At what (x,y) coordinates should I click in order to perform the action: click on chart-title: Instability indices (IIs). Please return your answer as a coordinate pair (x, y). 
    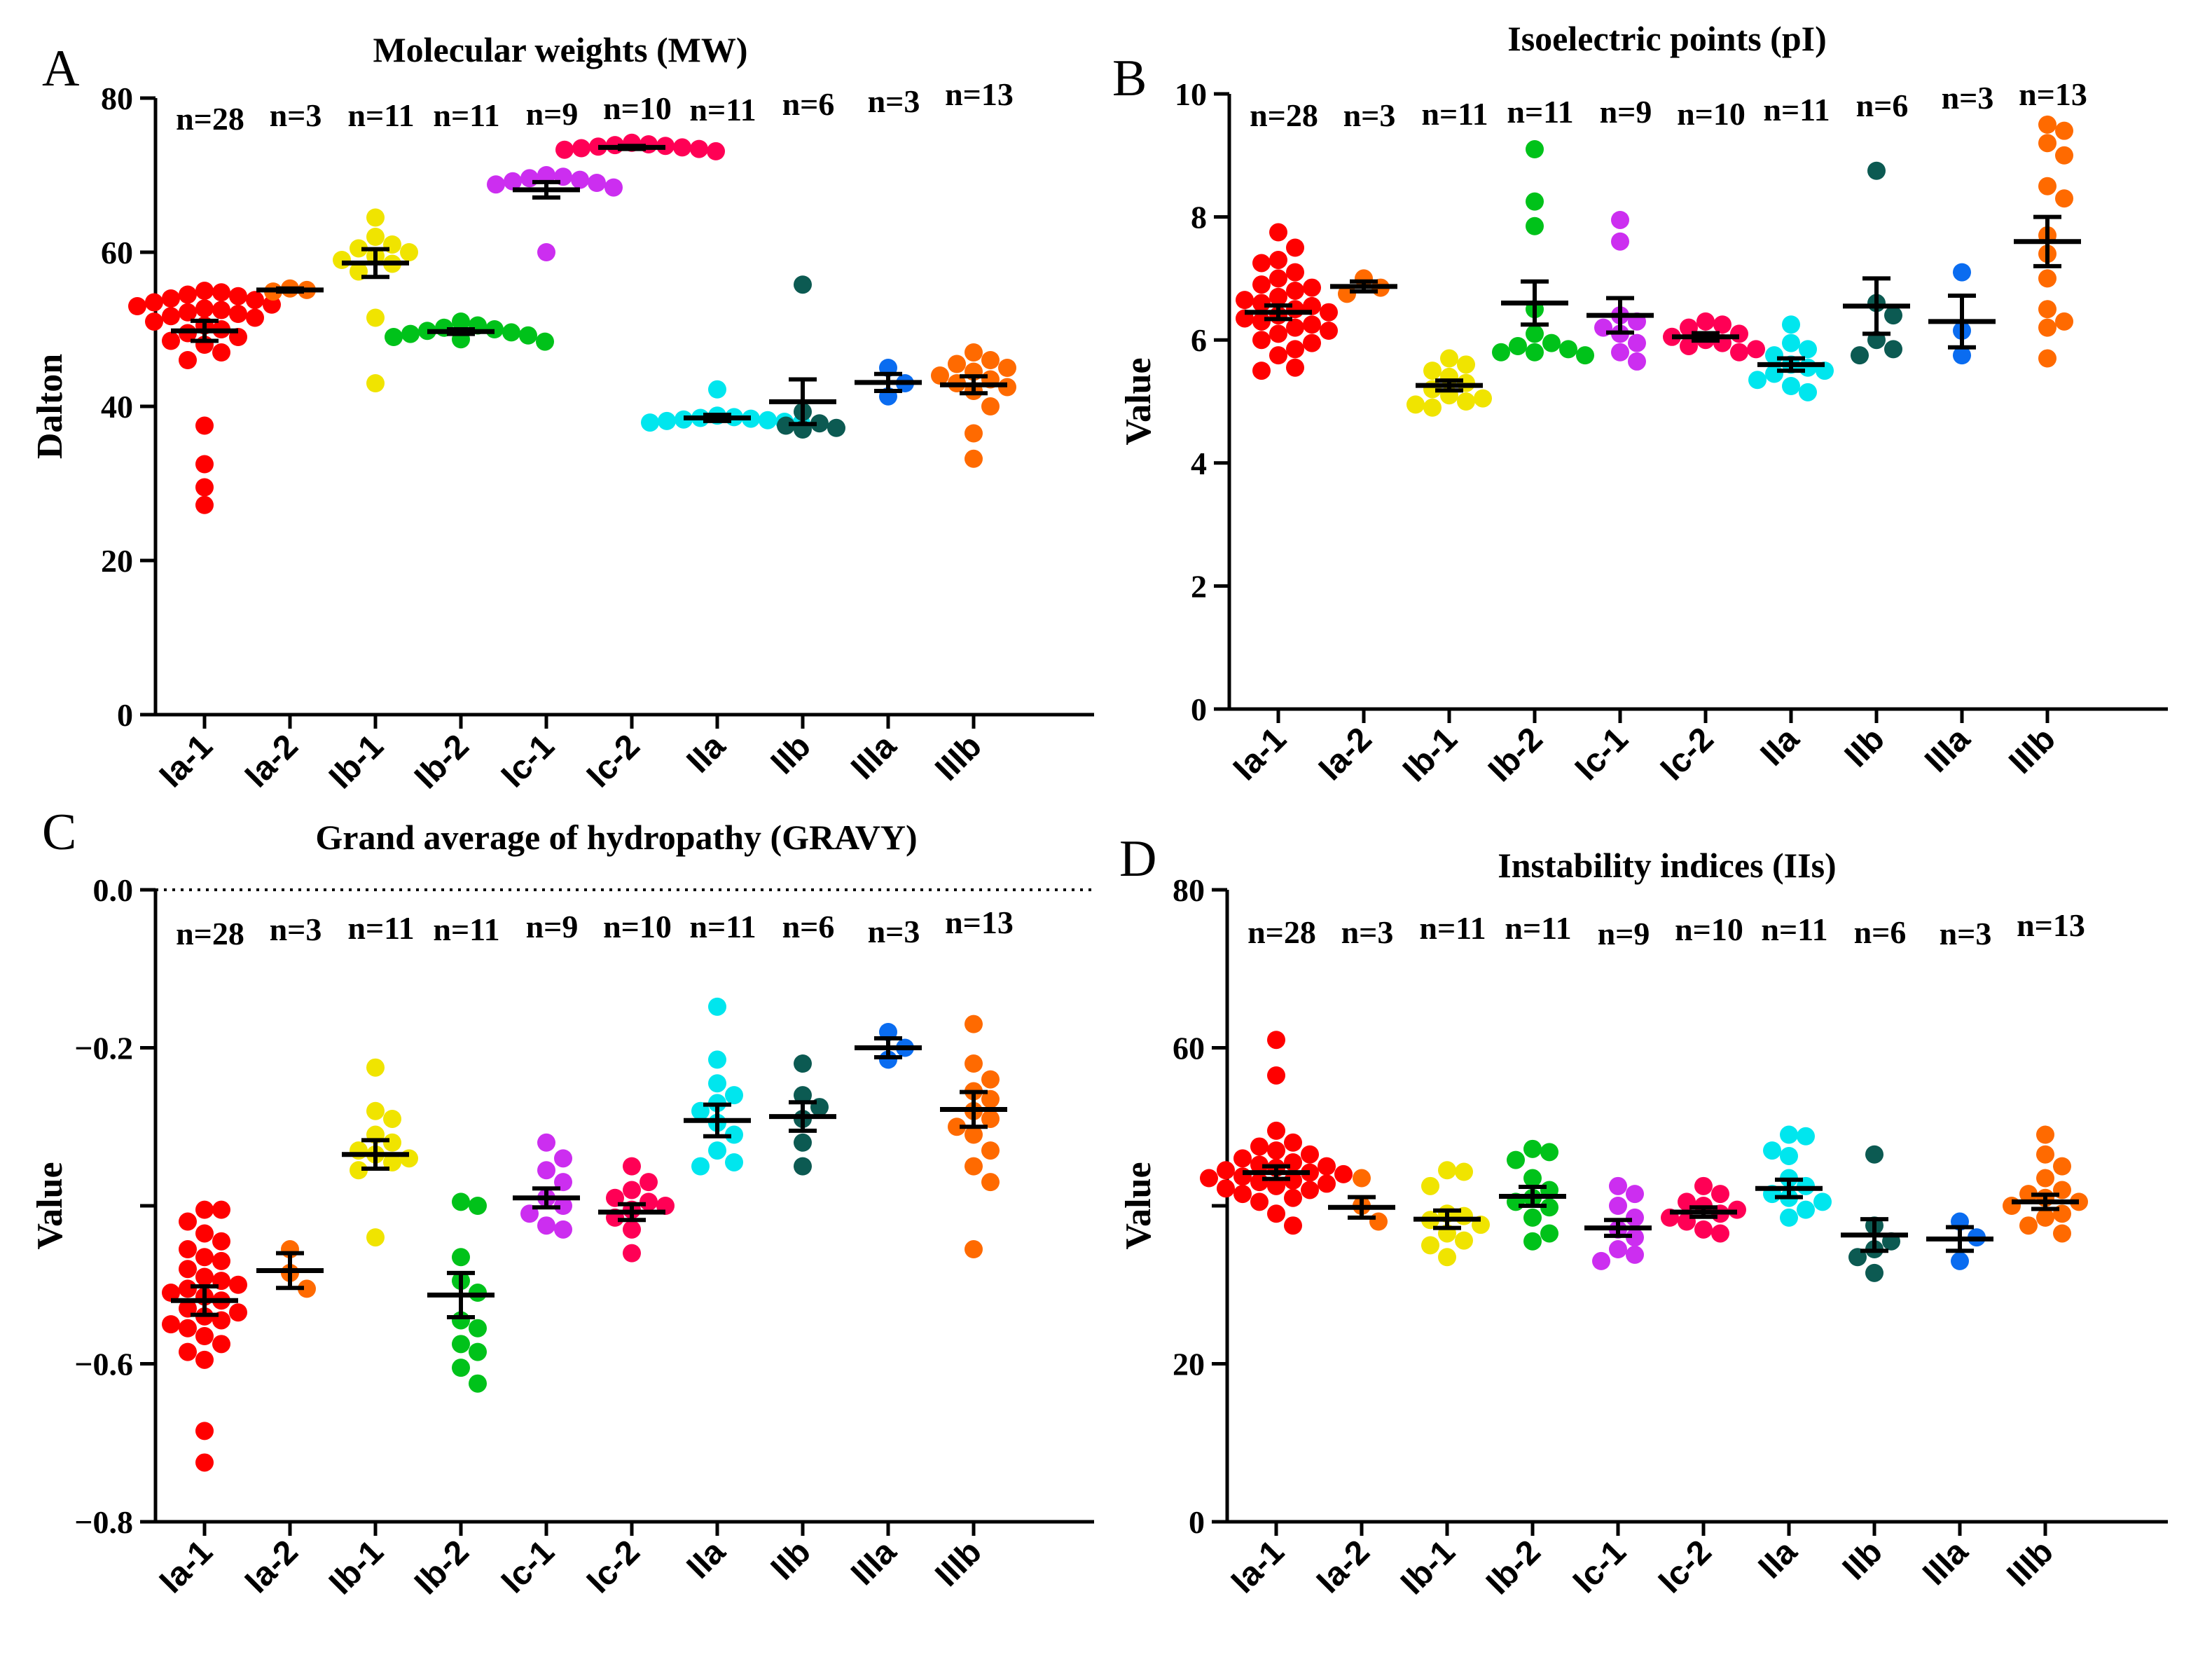
    Looking at the image, I should click on (1667, 866).